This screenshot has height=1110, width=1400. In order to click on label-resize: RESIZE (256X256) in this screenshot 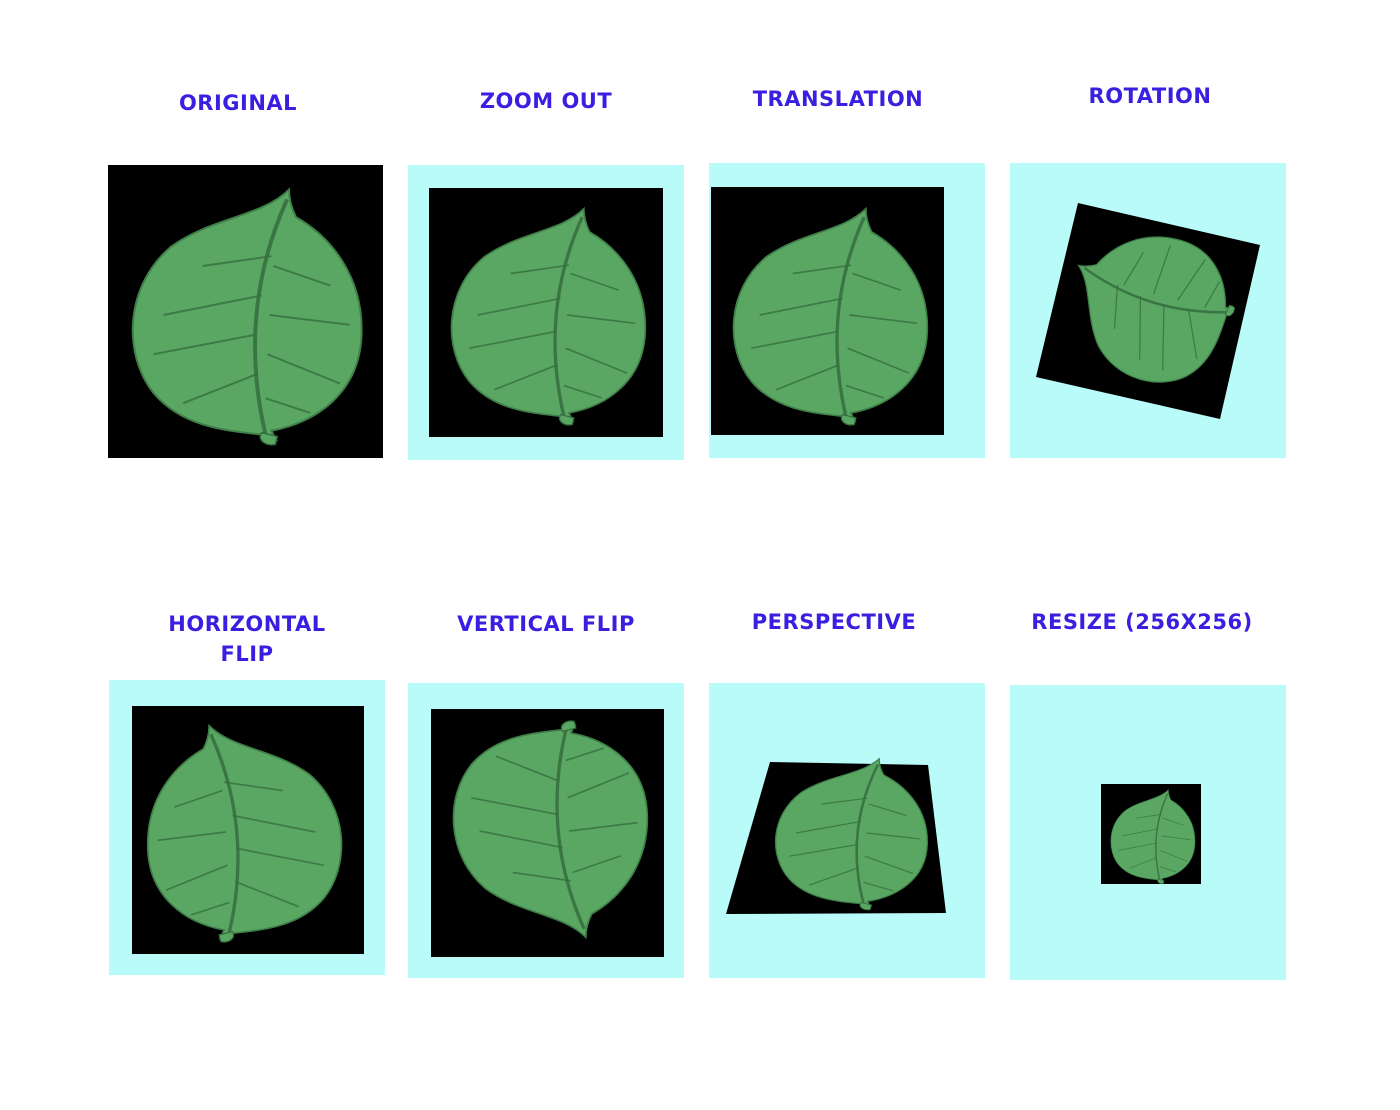, I will do `click(1142, 622)`.